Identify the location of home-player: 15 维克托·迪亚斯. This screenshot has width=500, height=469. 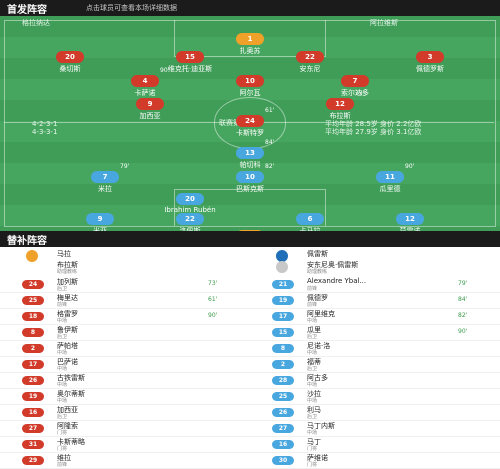
(190, 59).